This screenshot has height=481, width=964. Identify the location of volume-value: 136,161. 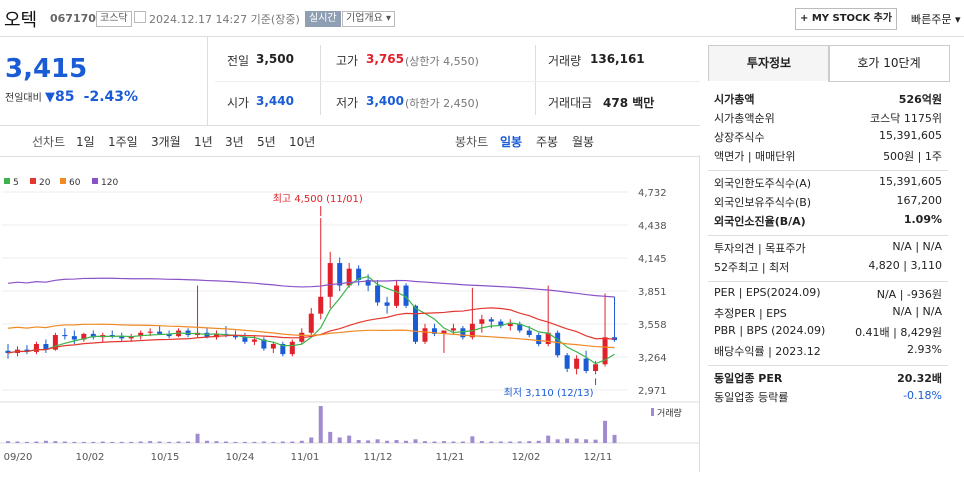
(617, 59).